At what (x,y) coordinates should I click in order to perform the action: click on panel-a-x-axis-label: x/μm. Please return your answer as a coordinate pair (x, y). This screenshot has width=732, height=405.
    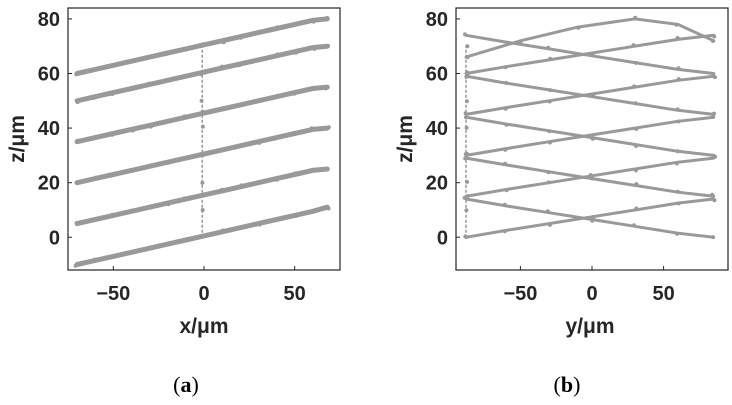
    Looking at the image, I should click on (203, 326).